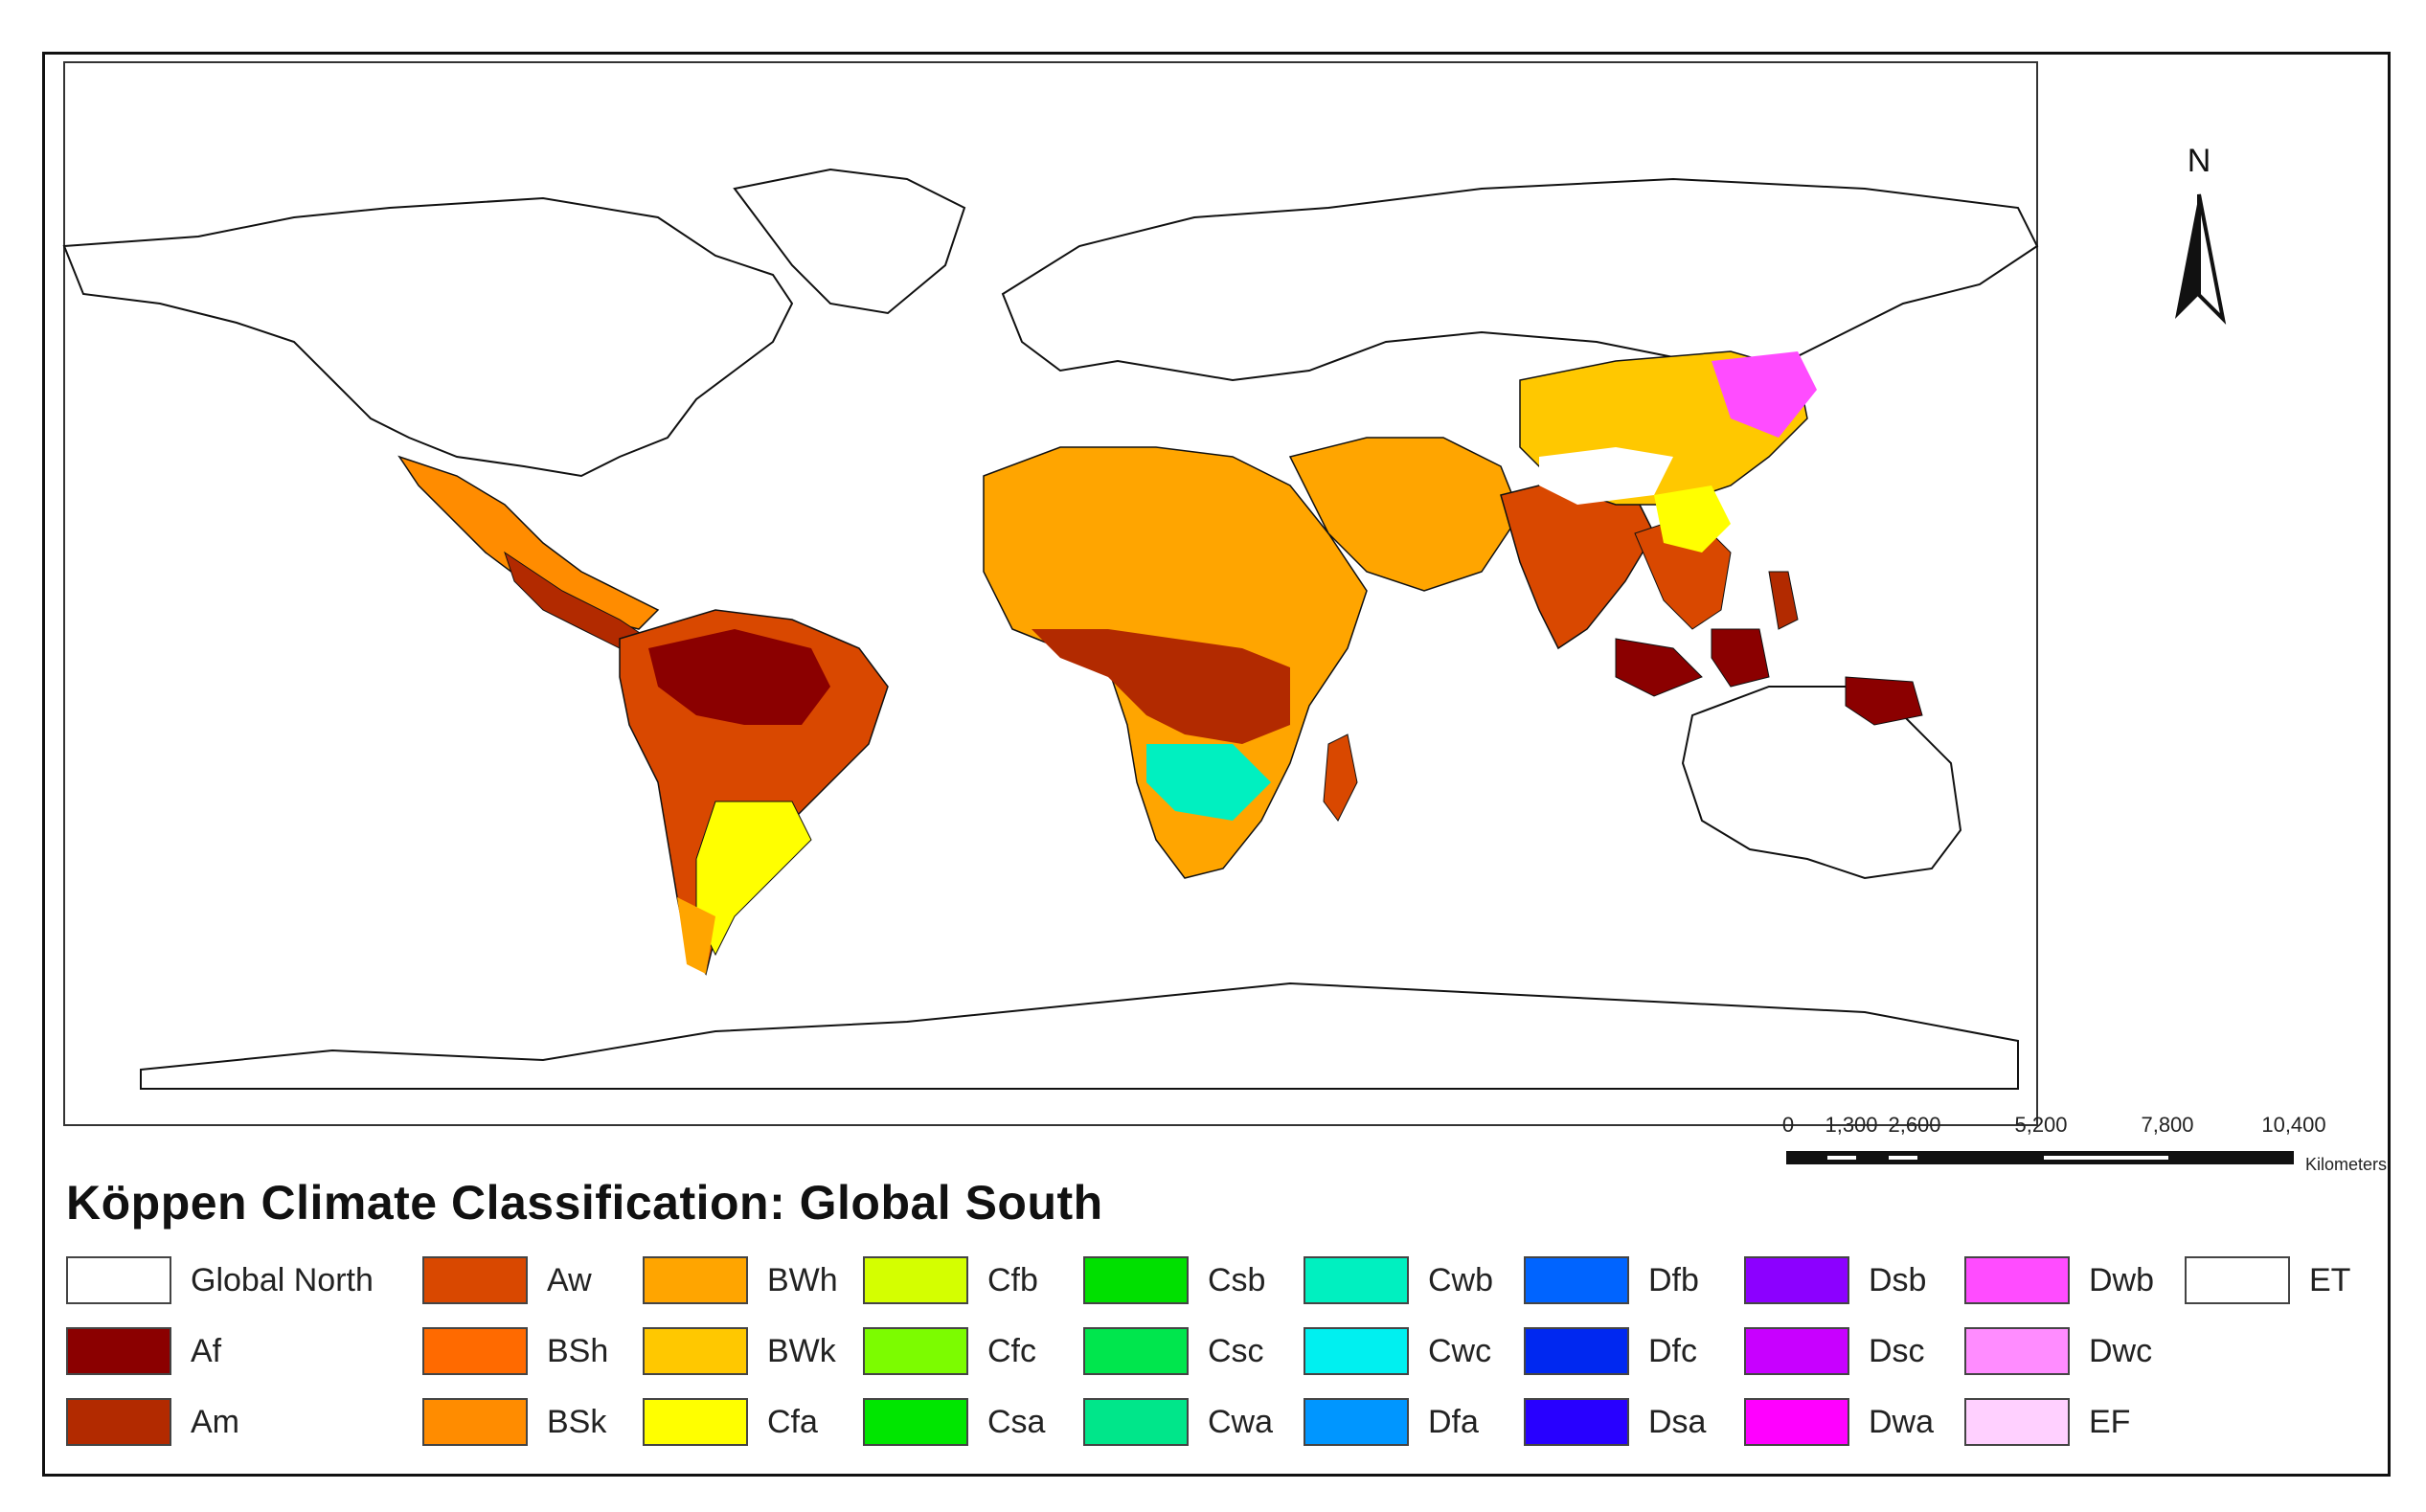 The width and height of the screenshot is (2426, 1512). What do you see at coordinates (1764, 394) in the screenshot?
I see `region-manchuria-dw` at bounding box center [1764, 394].